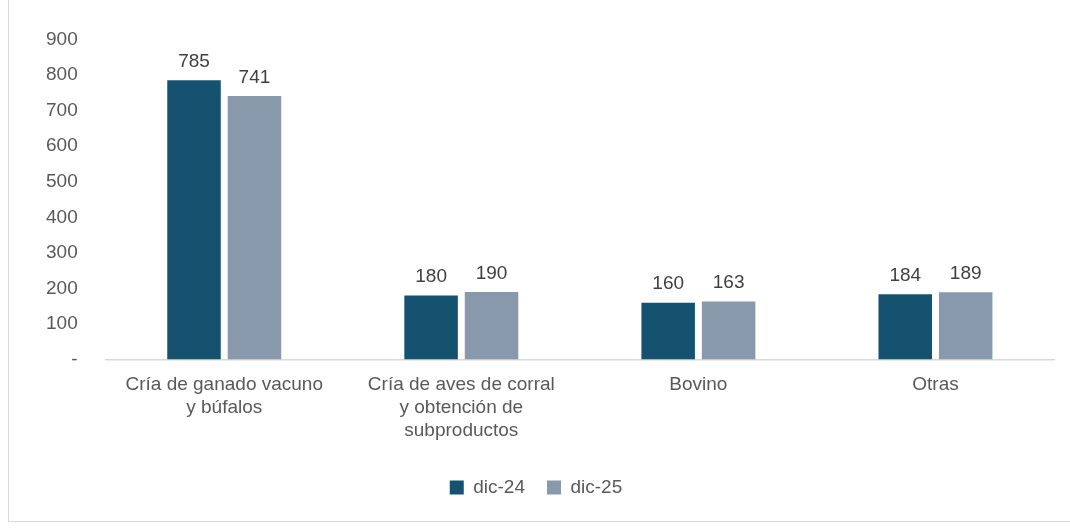  What do you see at coordinates (668, 283) in the screenshot?
I see `data-label: 160` at bounding box center [668, 283].